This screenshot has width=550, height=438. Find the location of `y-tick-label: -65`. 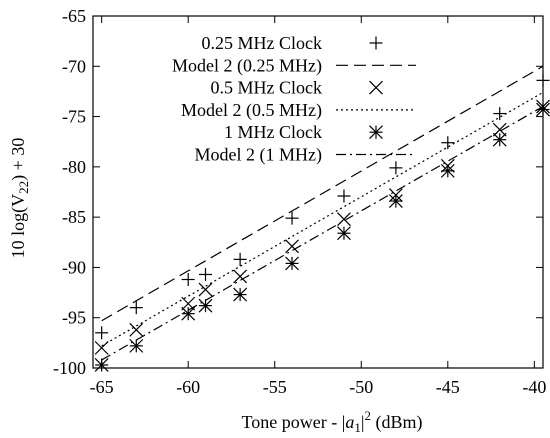

y-tick-label: -65 is located at coordinates (74, 16).